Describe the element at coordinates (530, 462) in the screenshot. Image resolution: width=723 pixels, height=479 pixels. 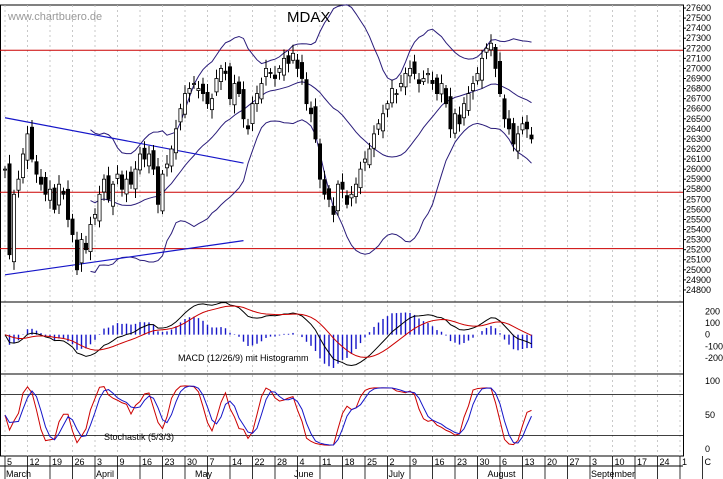
I see `day-label-23: 13` at that location.